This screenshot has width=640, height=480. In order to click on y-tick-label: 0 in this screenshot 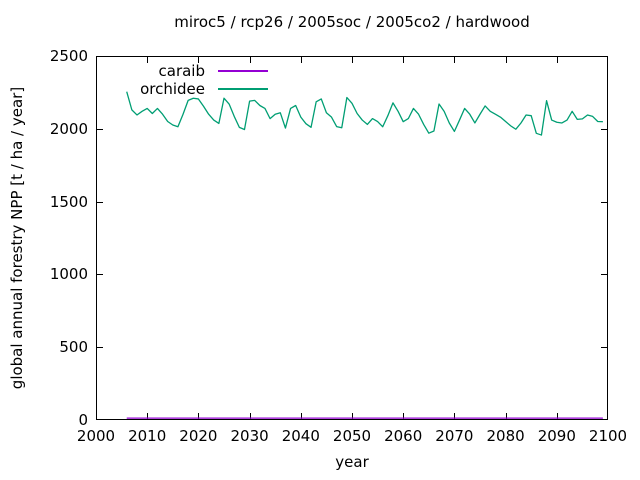, I will do `click(83, 420)`.